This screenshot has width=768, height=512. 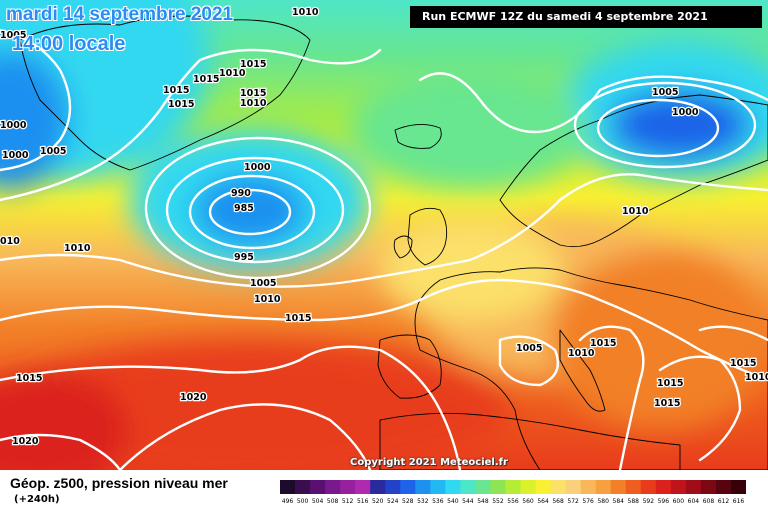 What do you see at coordinates (543, 501) in the screenshot?
I see `legend-value: 564` at bounding box center [543, 501].